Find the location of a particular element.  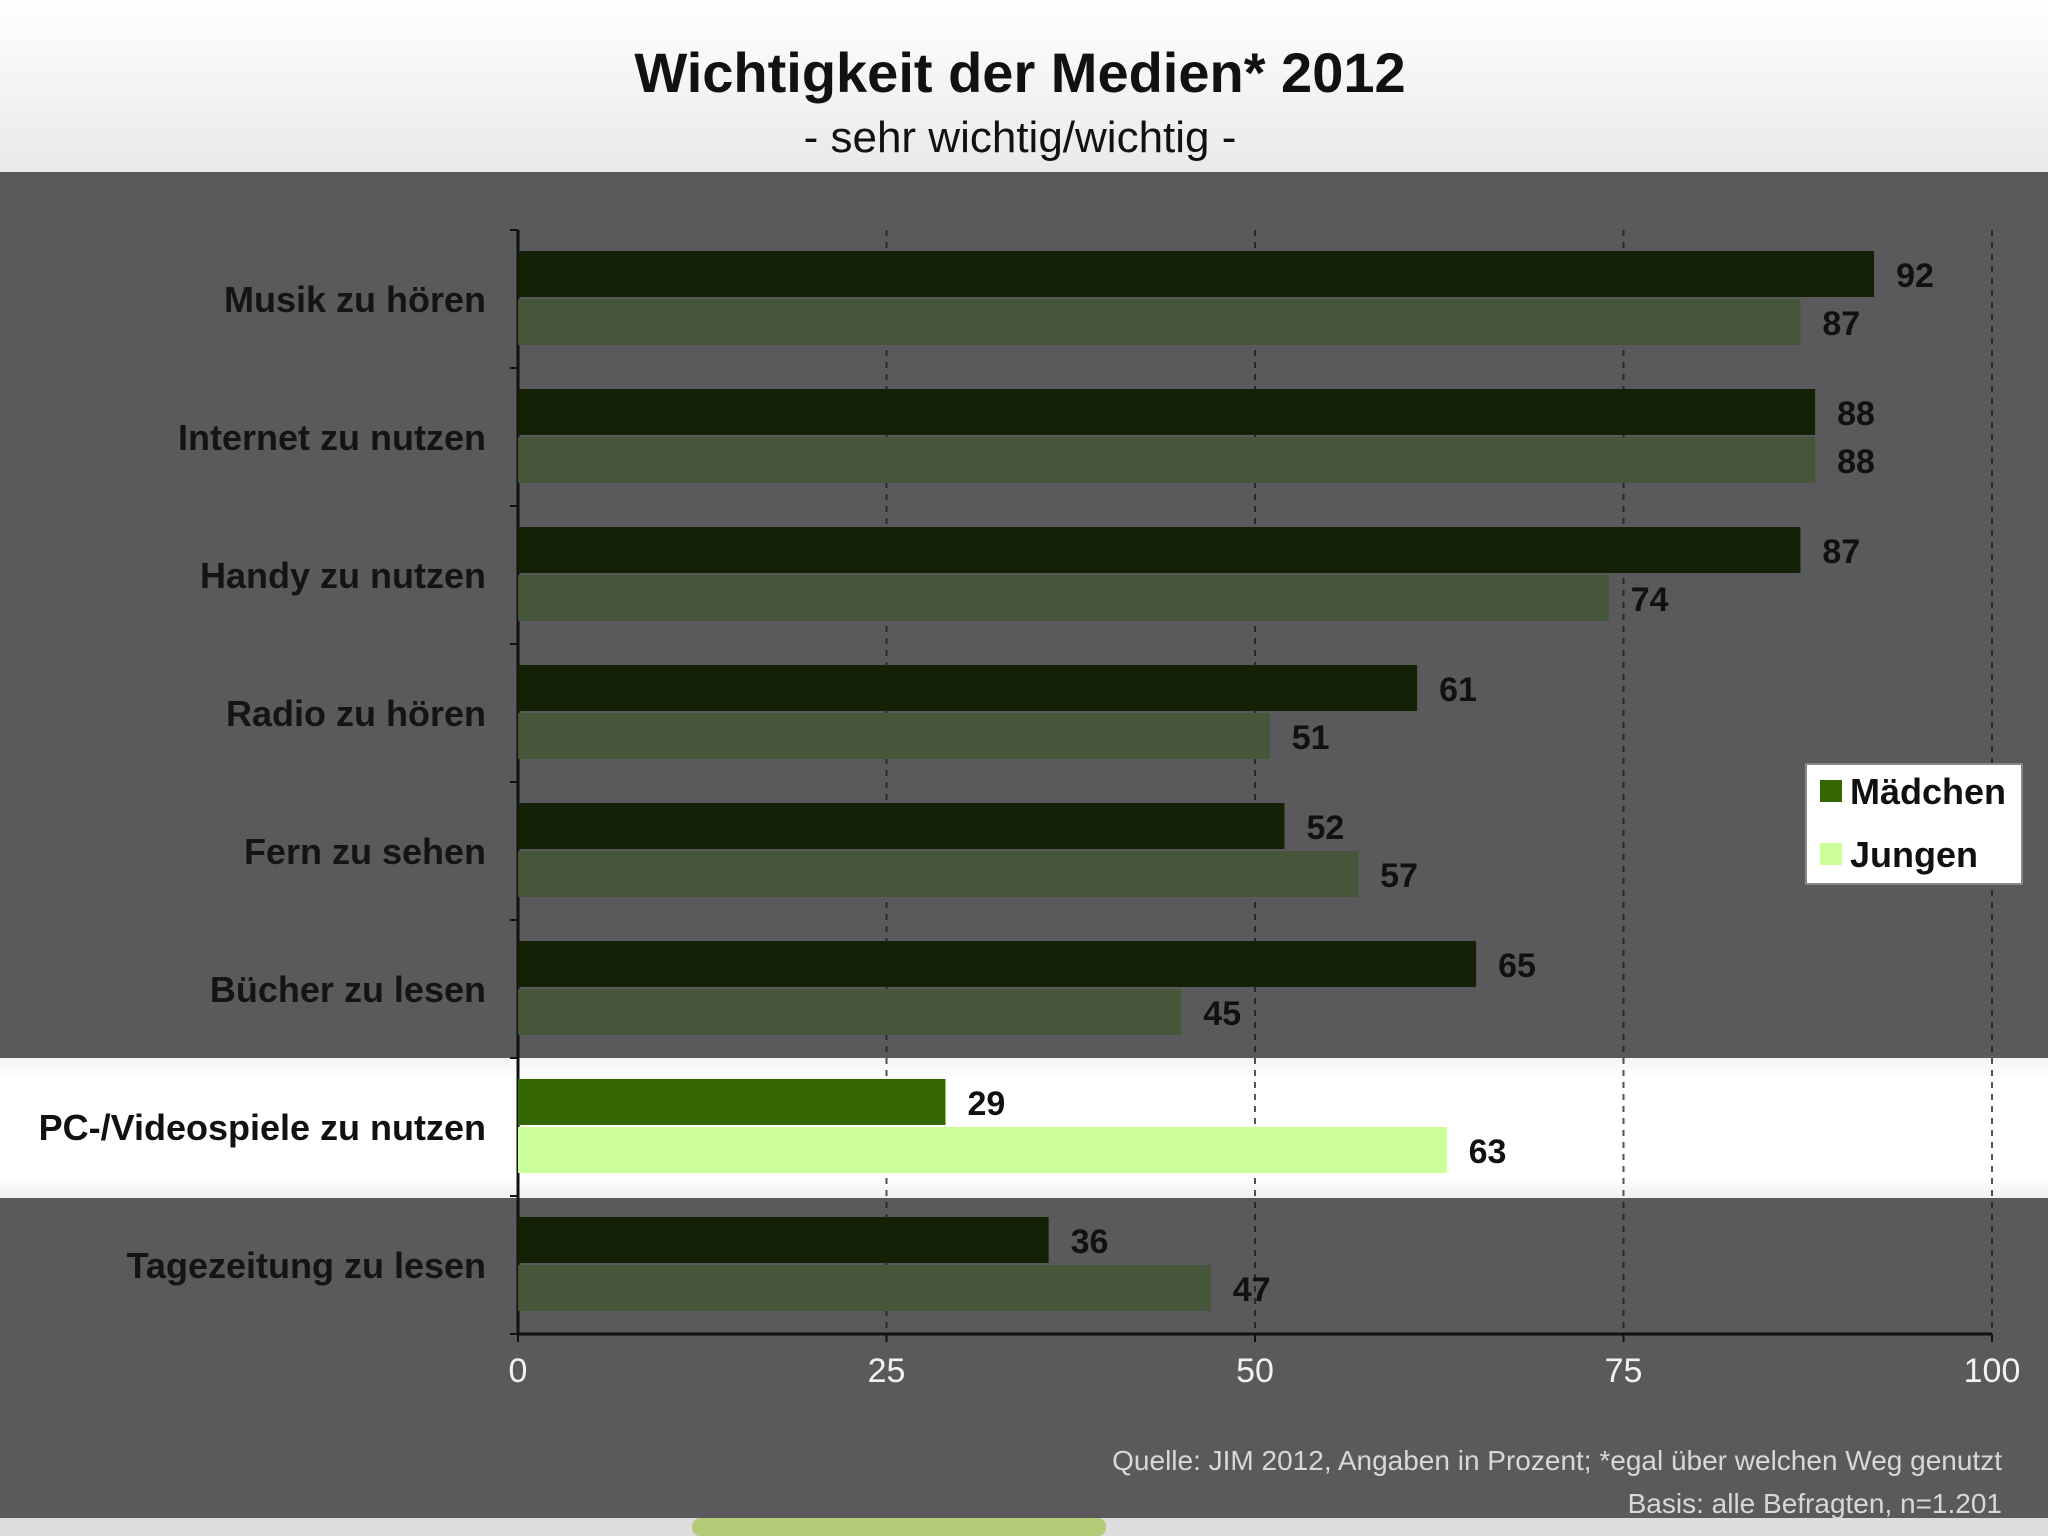

legend-label-jungen: Jungen is located at coordinates (1914, 854).